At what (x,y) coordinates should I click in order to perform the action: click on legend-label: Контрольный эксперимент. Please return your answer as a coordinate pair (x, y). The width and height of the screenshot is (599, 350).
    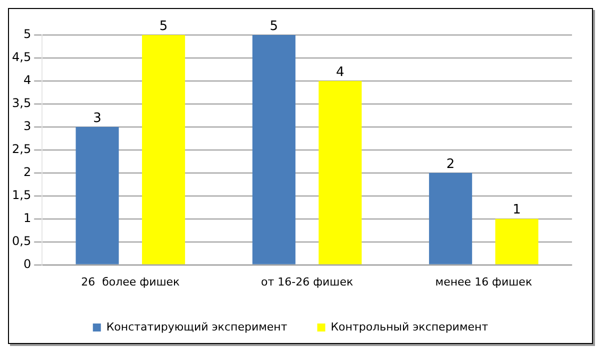
    Looking at the image, I should click on (409, 327).